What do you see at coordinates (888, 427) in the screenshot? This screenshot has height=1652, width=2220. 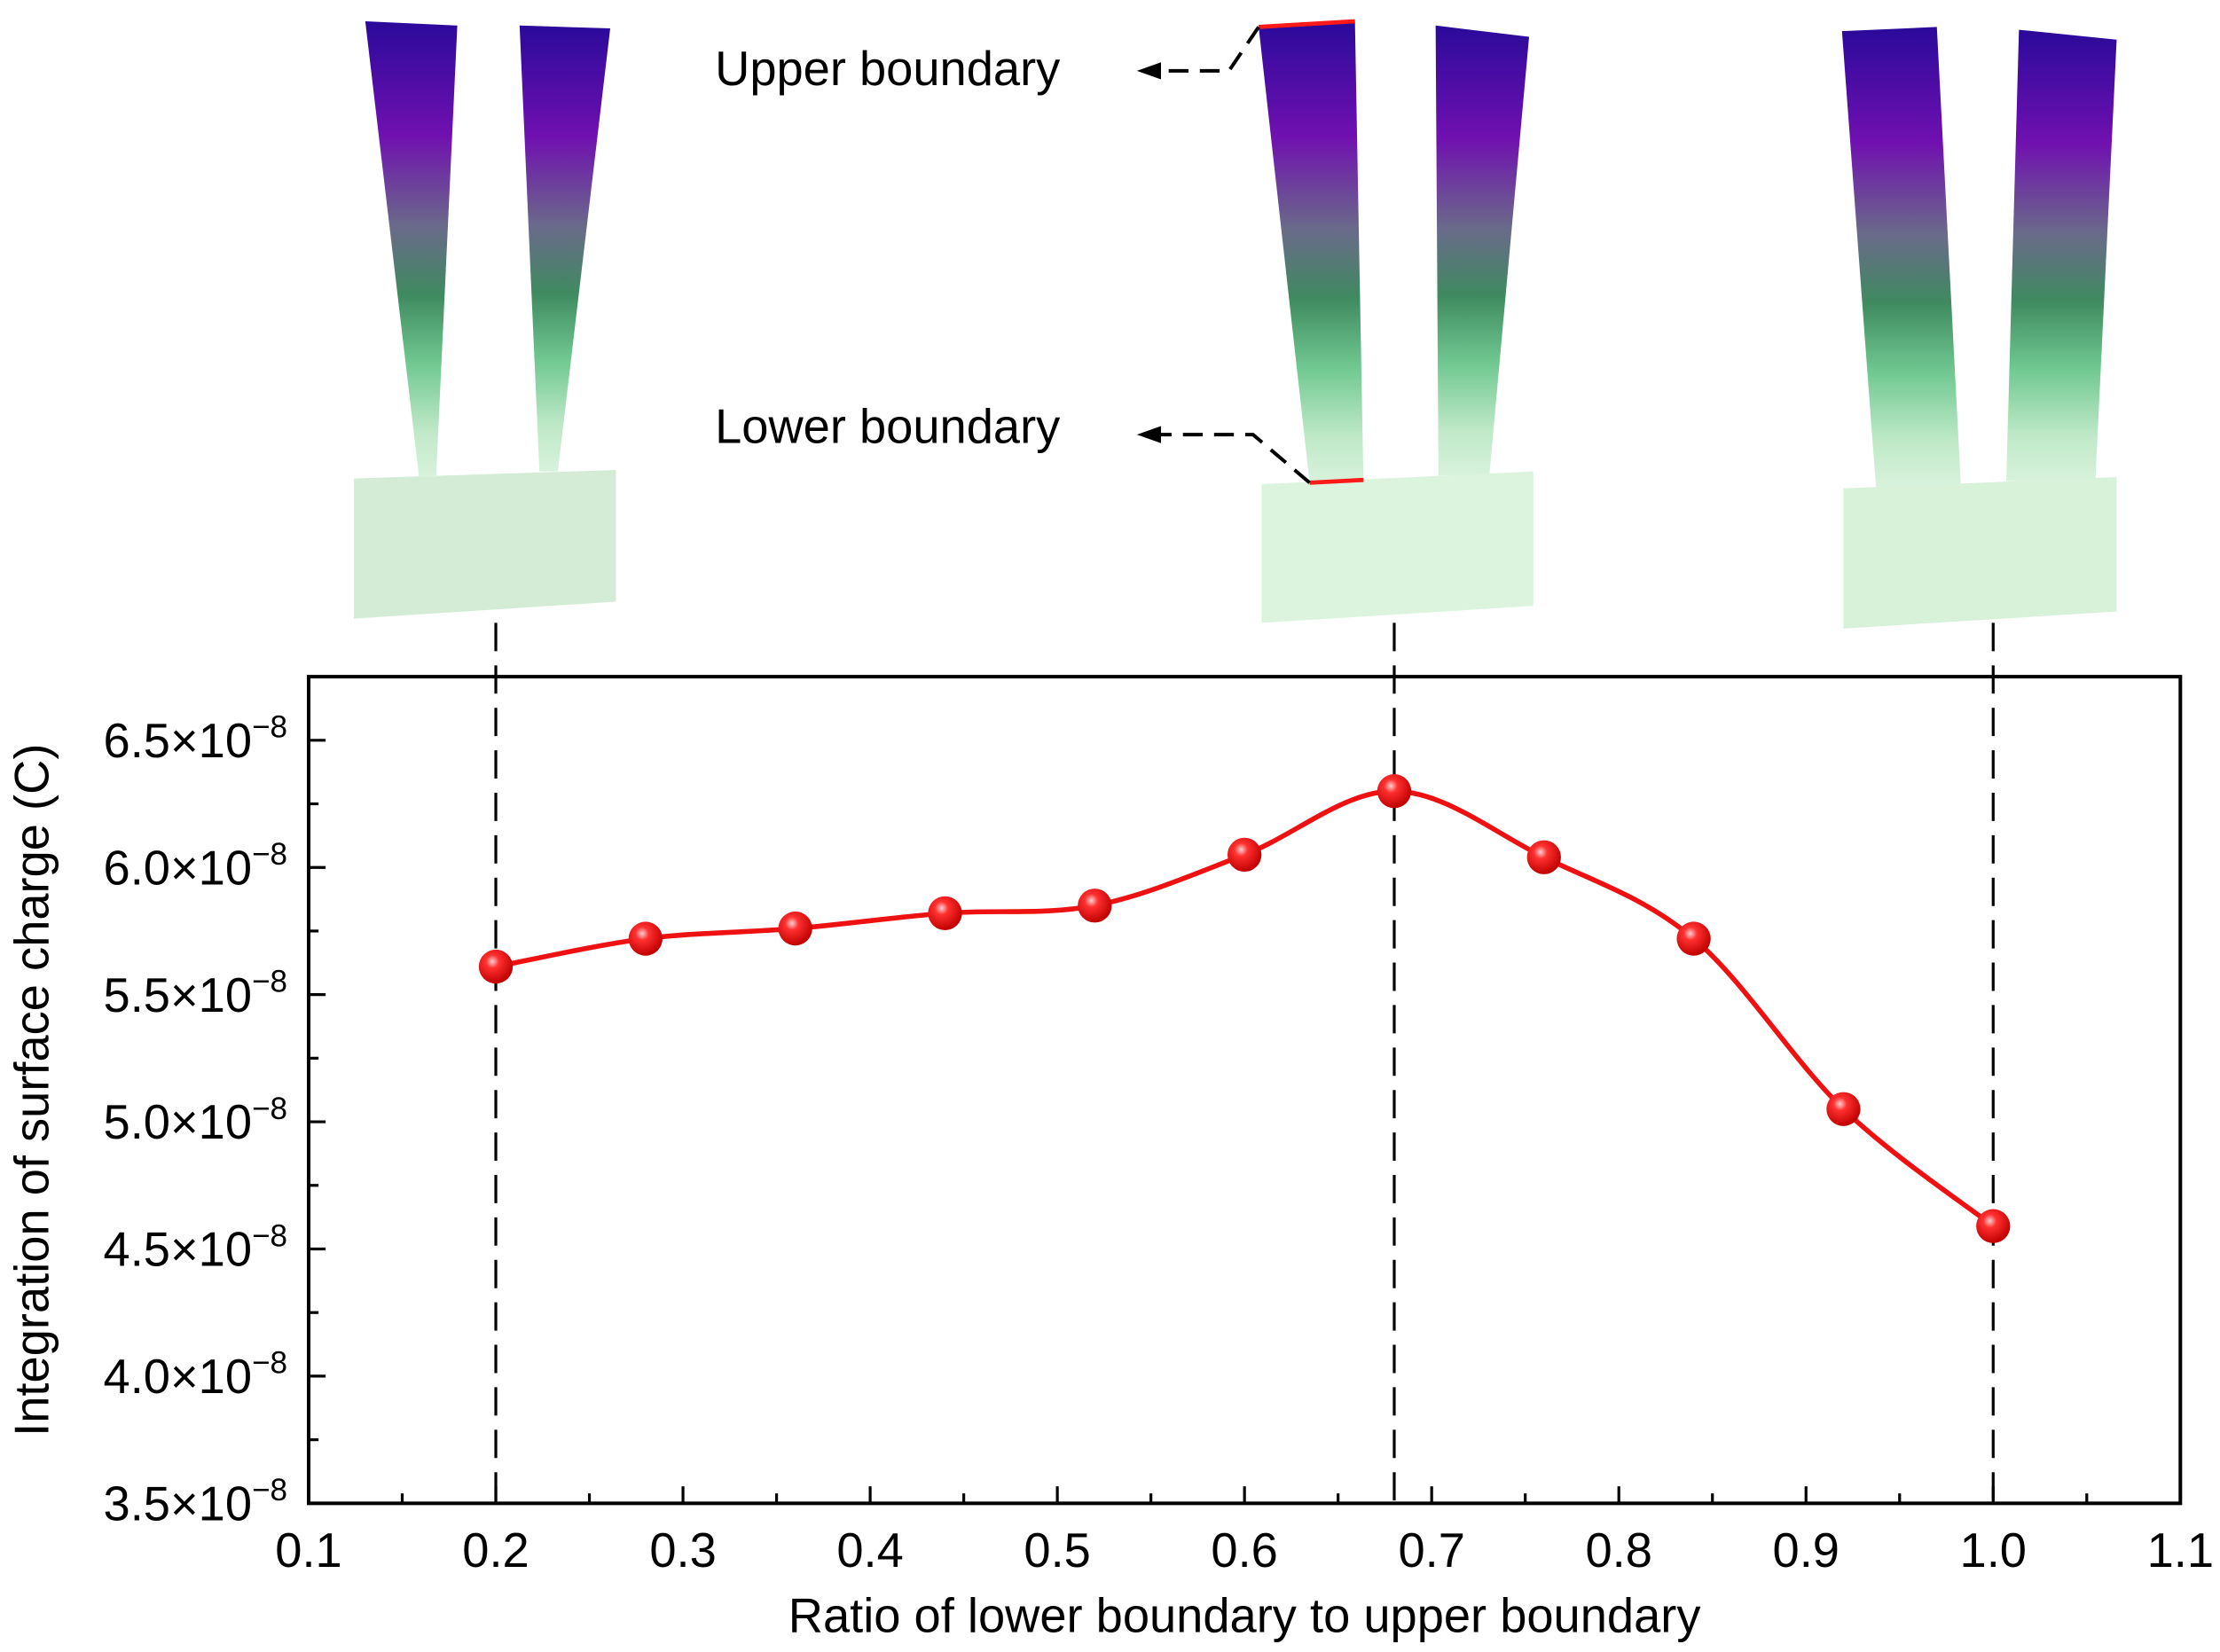 I see `lower-boundary-label: Lower boundary` at bounding box center [888, 427].